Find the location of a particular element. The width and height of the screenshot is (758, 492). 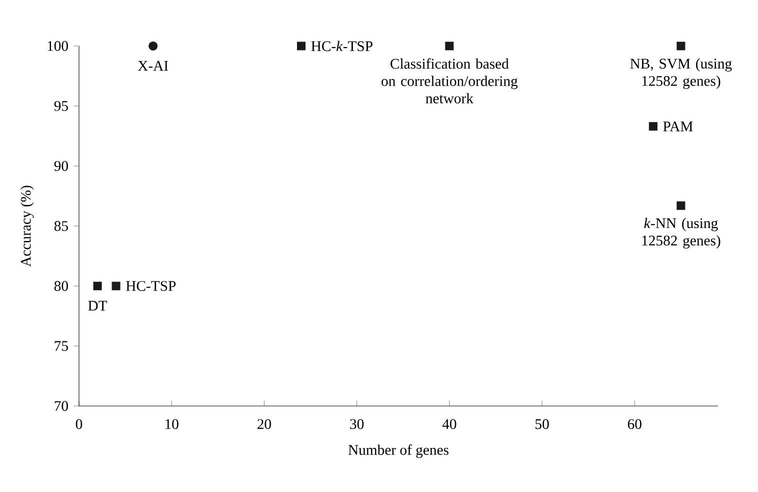

x-axis-title: Number of genes is located at coordinates (398, 451).